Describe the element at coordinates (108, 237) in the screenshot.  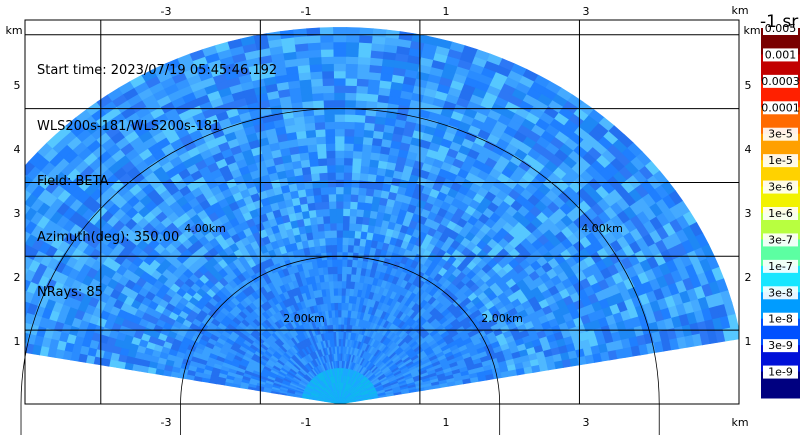
I see `azimuth: Azimuth(deg): 350.00` at that location.